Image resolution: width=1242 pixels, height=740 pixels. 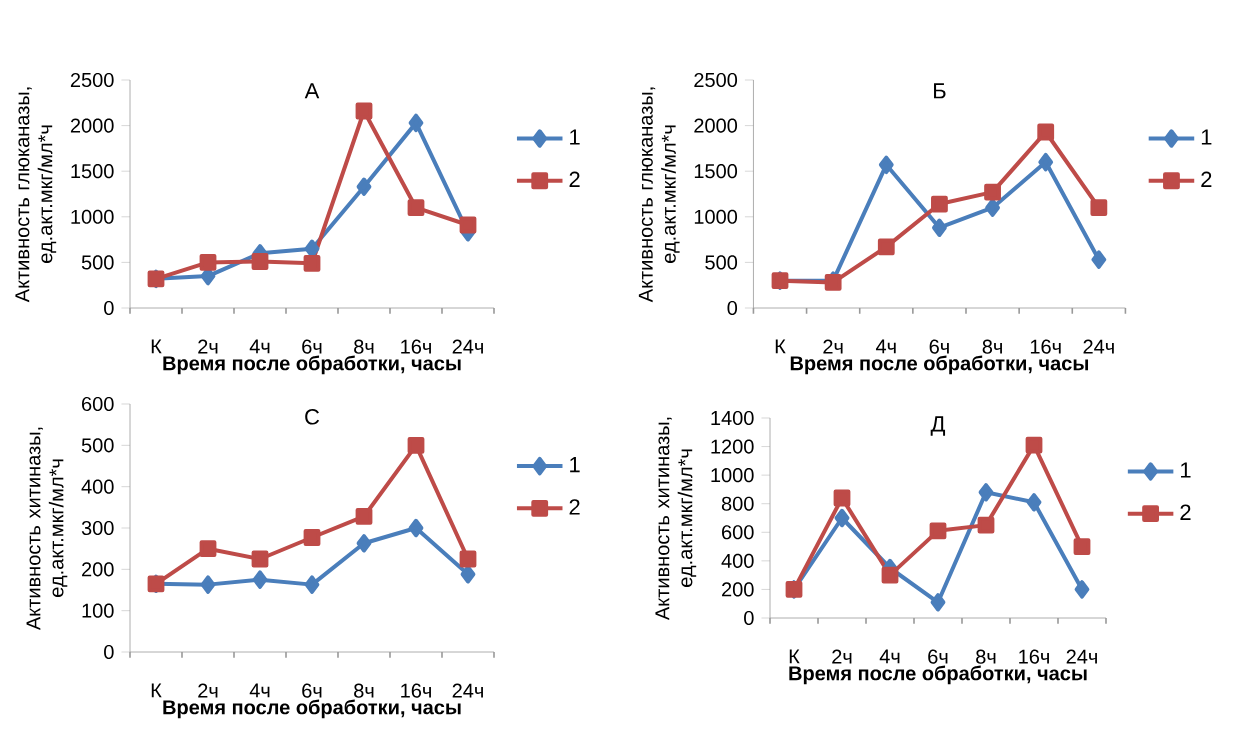 I want to click on y-tick-label: 300, so click(x=97, y=528).